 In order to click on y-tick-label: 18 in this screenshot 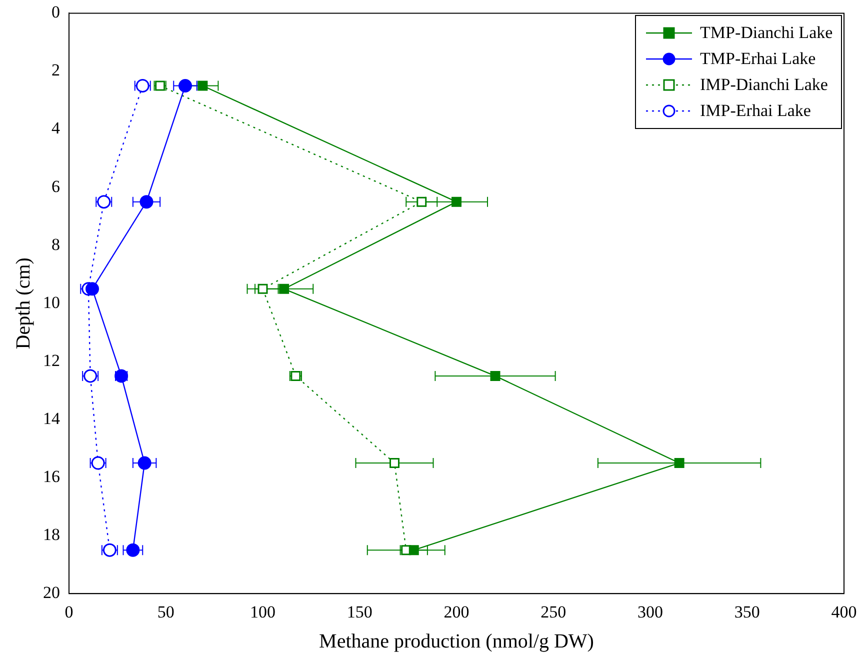, I will do `click(51, 534)`.